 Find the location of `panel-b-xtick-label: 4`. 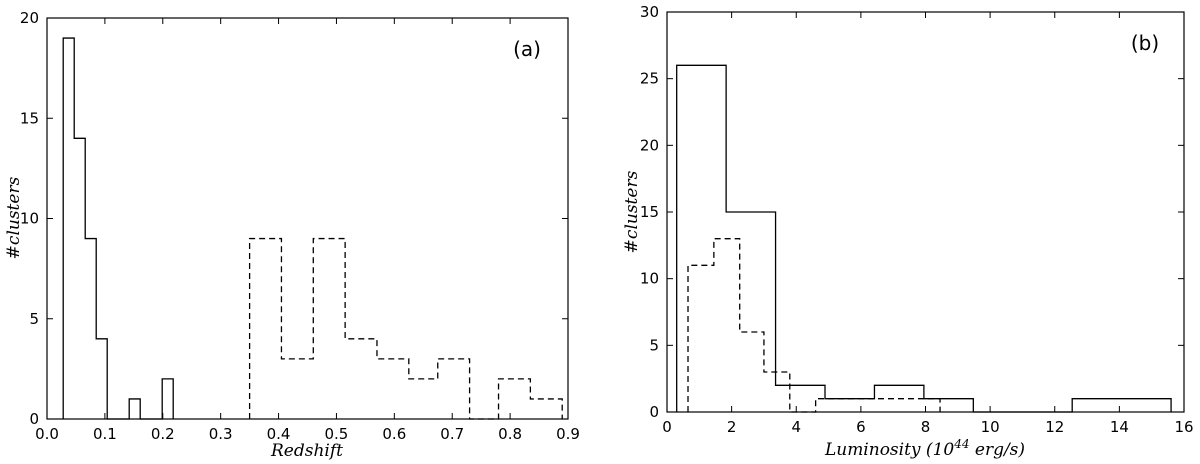

panel-b-xtick-label: 4 is located at coordinates (796, 427).